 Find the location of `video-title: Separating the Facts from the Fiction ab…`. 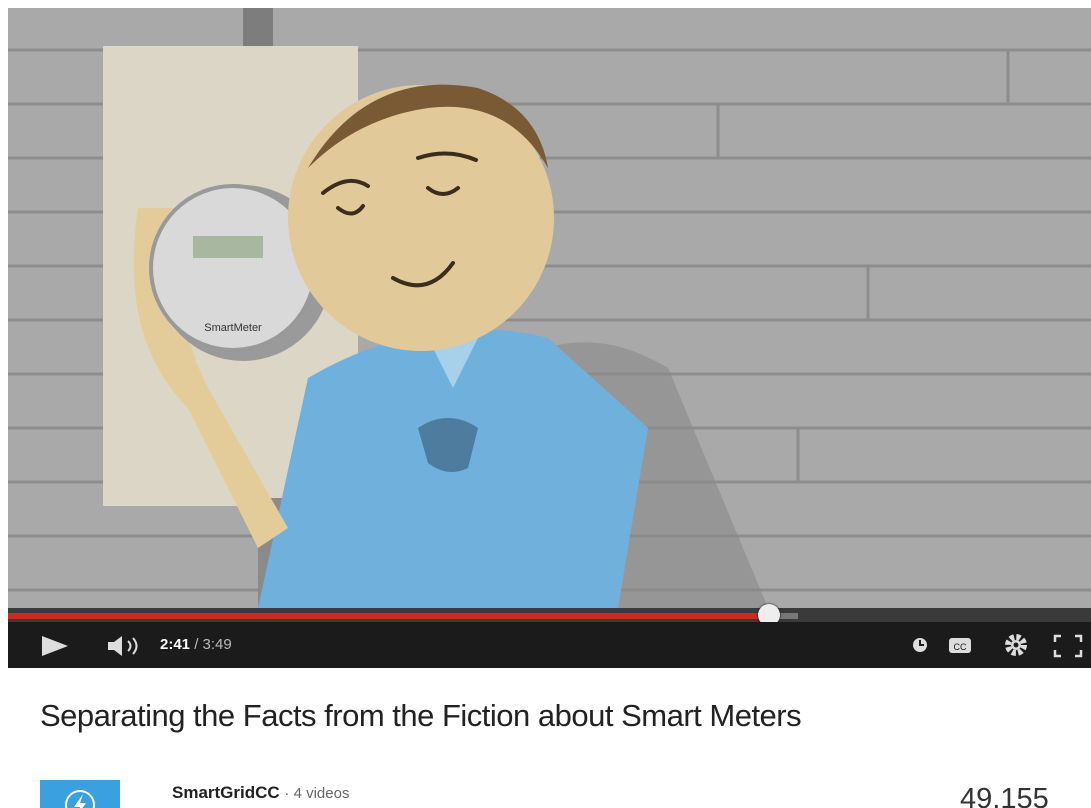

video-title: Separating the Facts from the Fiction ab… is located at coordinates (421, 715).